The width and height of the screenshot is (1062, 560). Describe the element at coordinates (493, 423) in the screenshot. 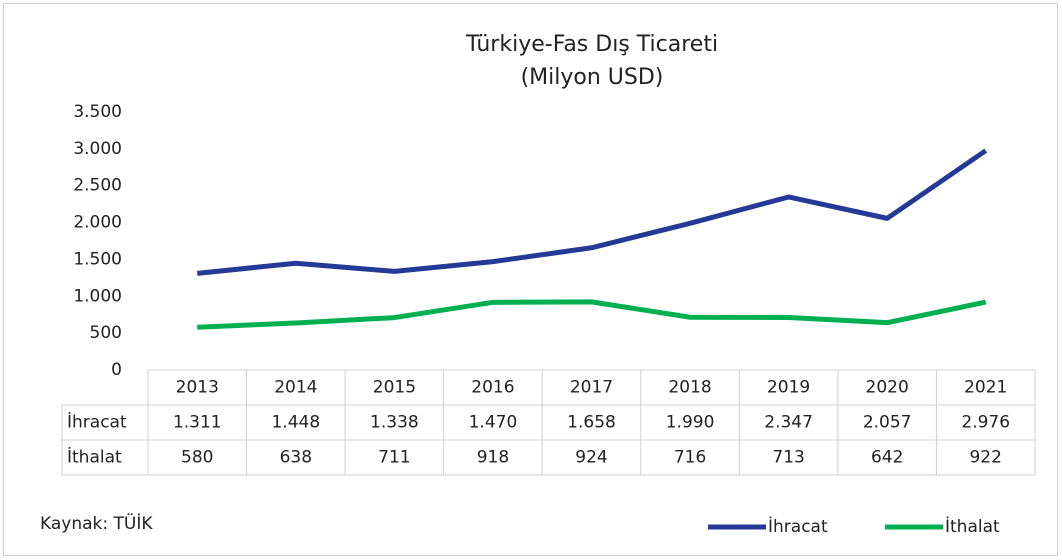

I see `table-cell: 1.470` at that location.